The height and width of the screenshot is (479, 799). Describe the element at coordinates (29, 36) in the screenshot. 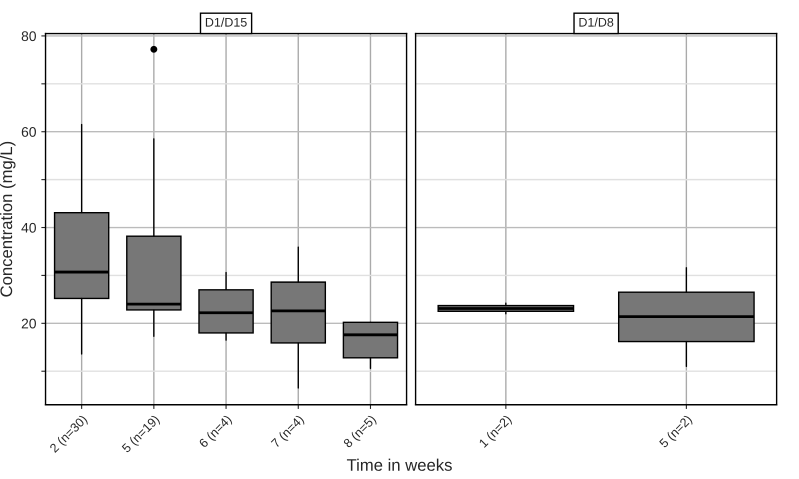

I see `y-tick-label: 80` at that location.